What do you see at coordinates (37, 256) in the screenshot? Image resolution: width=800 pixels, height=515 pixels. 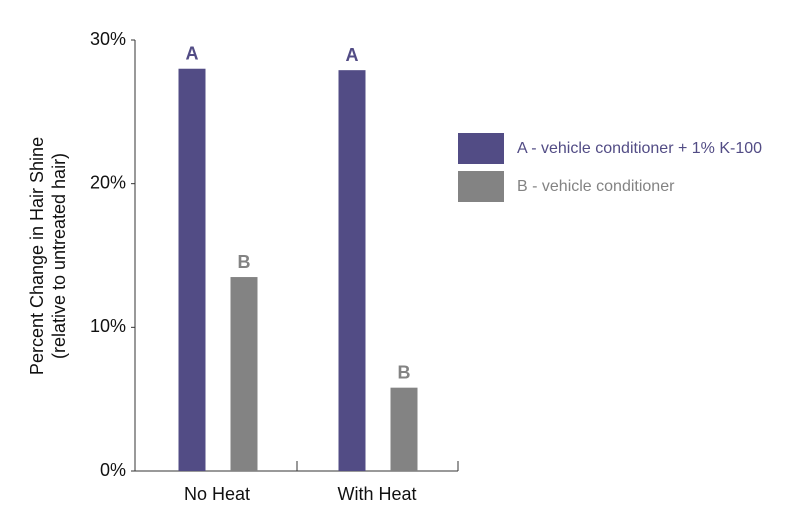 I see `y-label-line: Percent Change in Hair Shine` at bounding box center [37, 256].